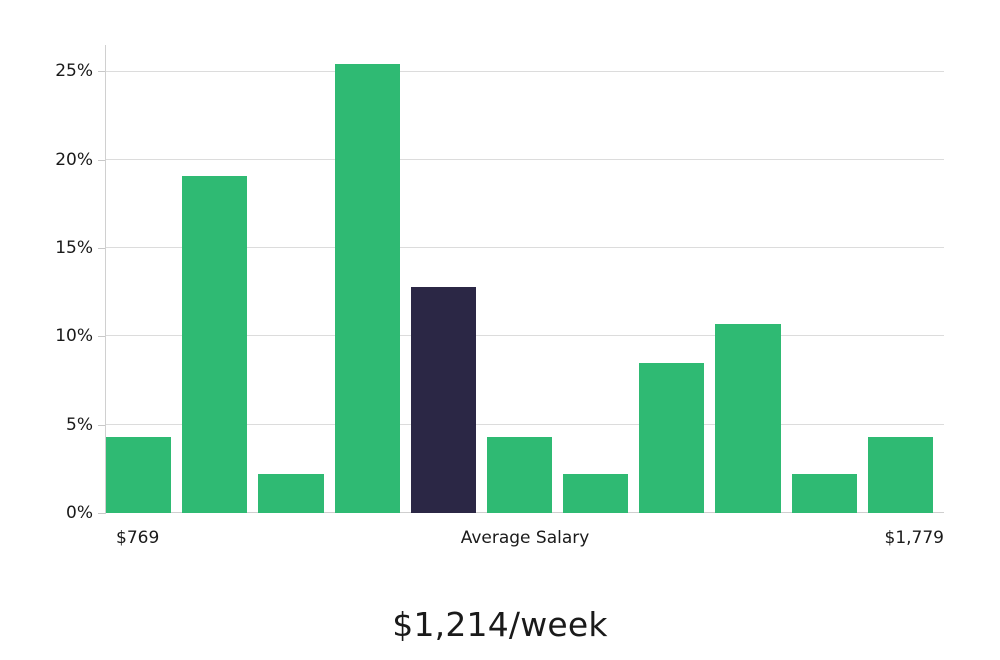  Describe the element at coordinates (138, 538) in the screenshot. I see `x-axis-min-label: $769` at that location.